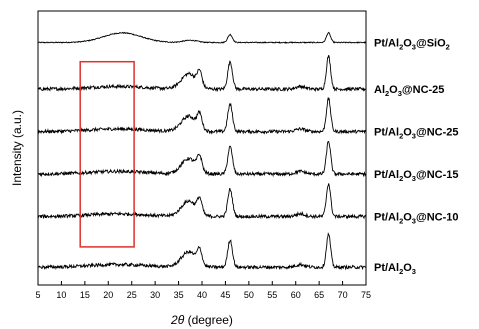  Describe the element at coordinates (177, 320) in the screenshot. I see `x-axis-title-symbol: 2θ` at that location.